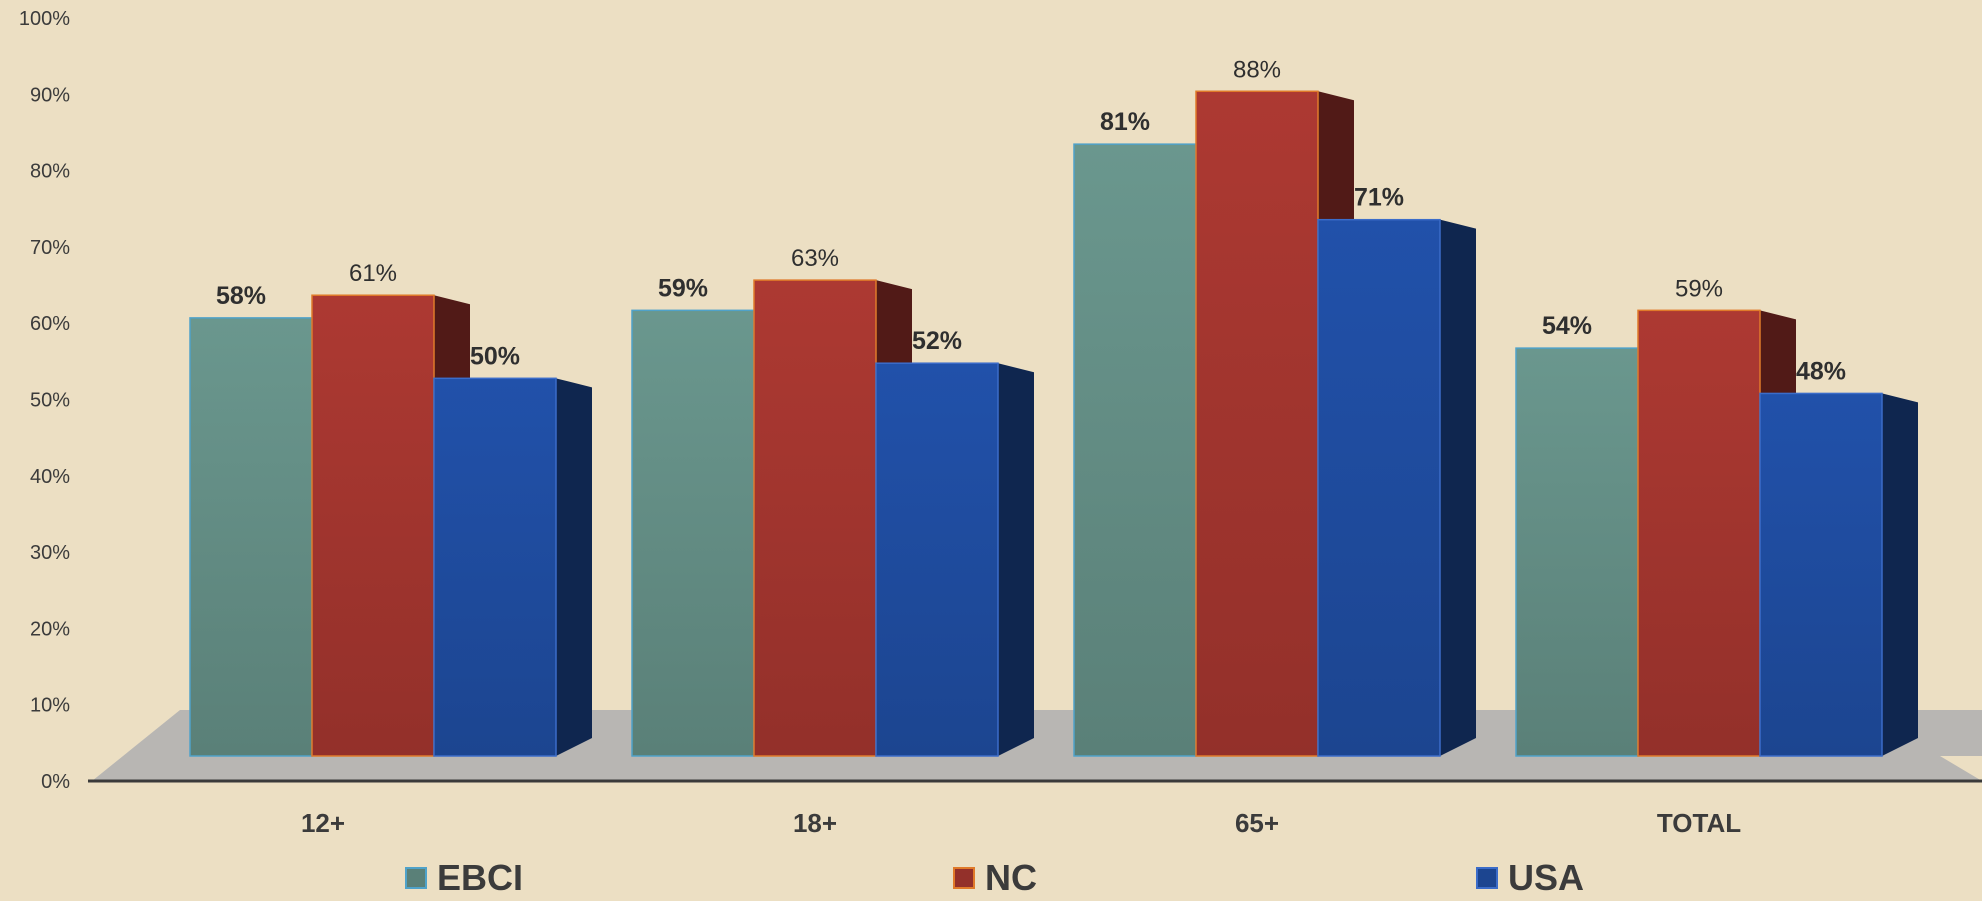 This screenshot has width=1982, height=901. I want to click on y-tick-label: 10%, so click(50, 706).